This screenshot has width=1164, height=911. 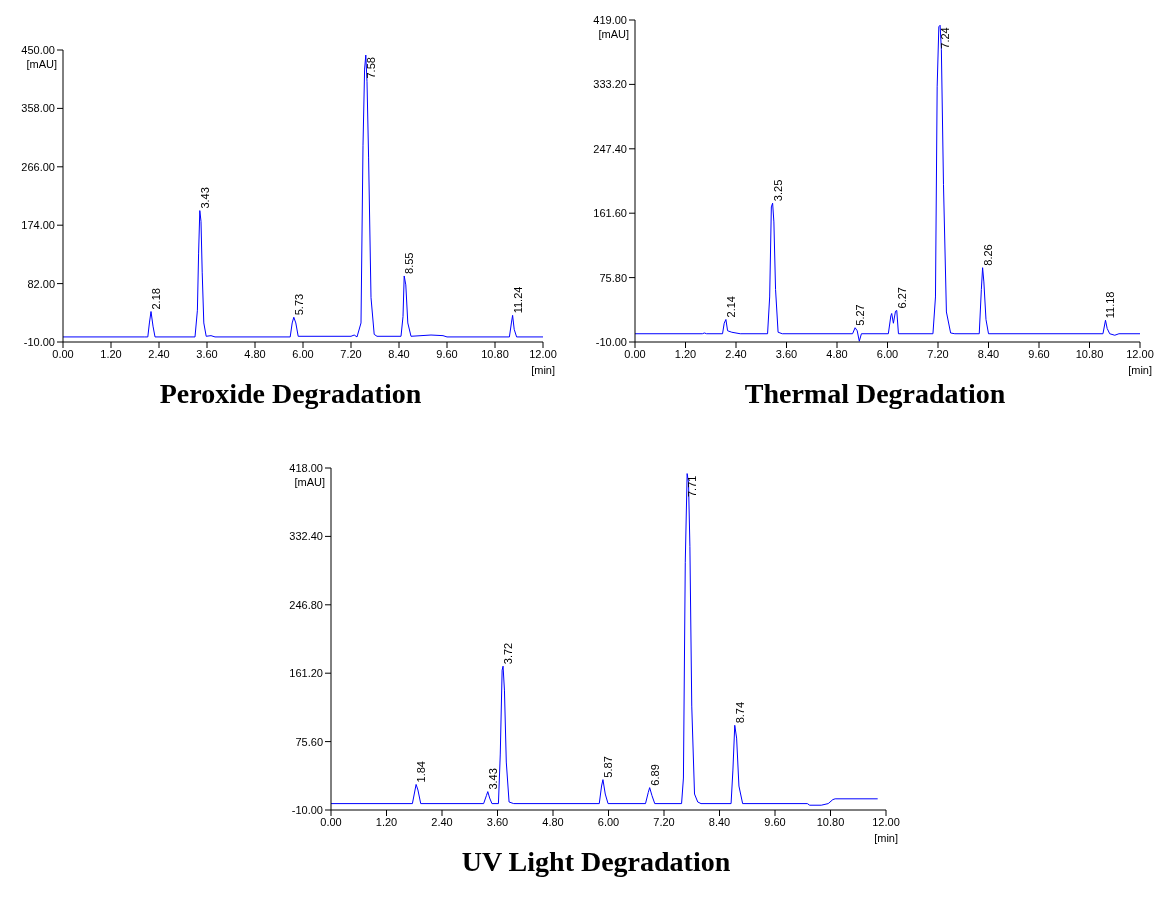 I want to click on y-tick-label: 450.00, so click(x=38, y=49).